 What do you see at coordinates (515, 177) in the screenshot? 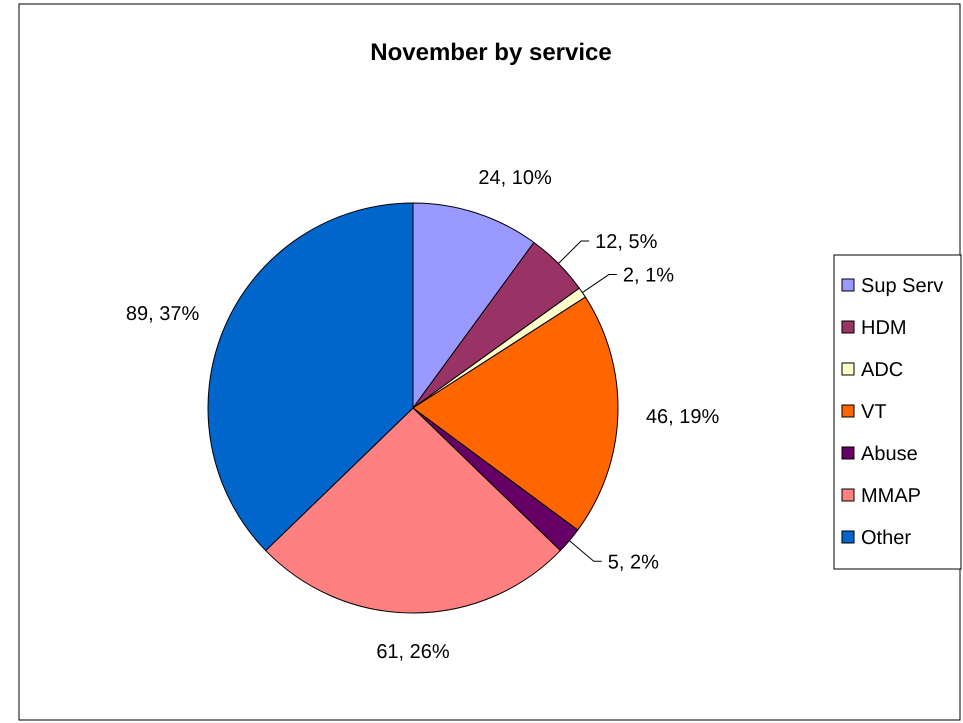
I see `data-label: 24, 10%` at bounding box center [515, 177].